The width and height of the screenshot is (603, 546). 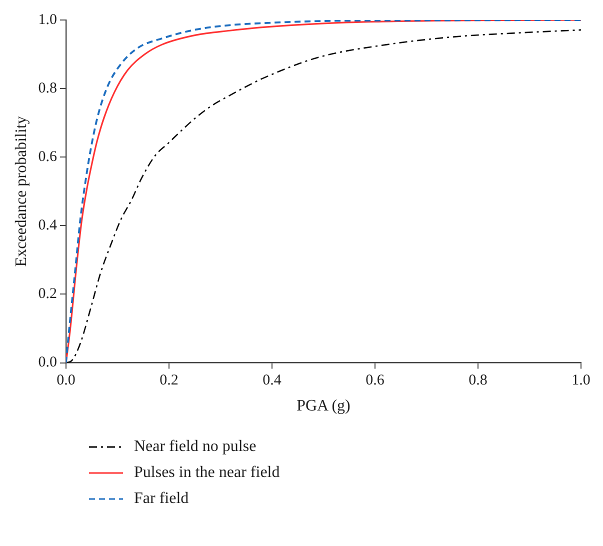 What do you see at coordinates (161, 499) in the screenshot?
I see `legend-label: Far field` at bounding box center [161, 499].